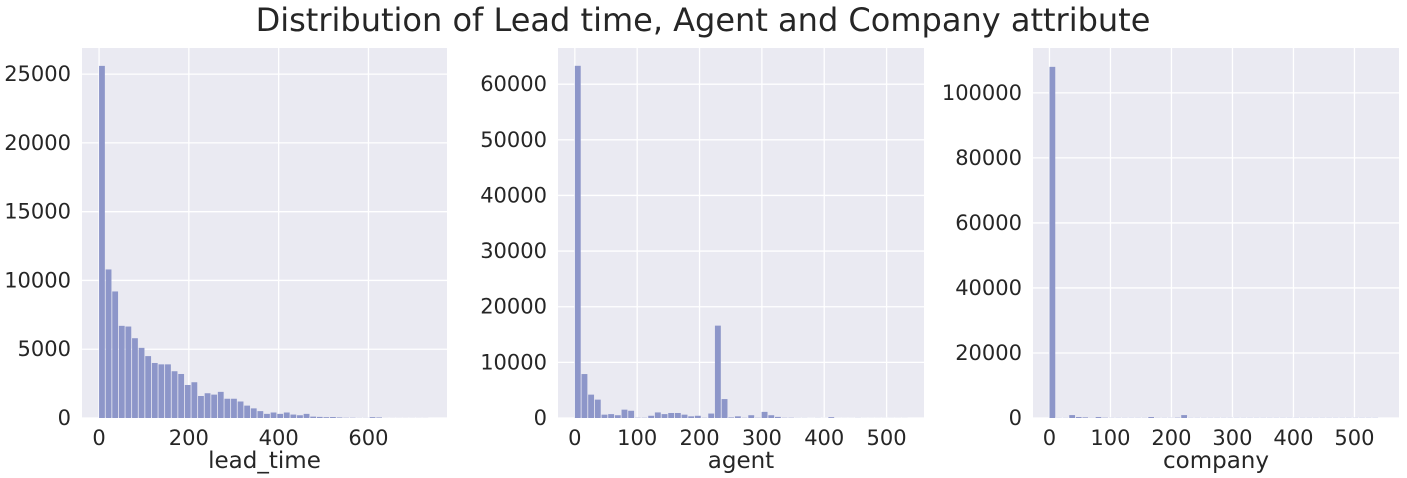 The width and height of the screenshot is (1407, 478). What do you see at coordinates (1232, 438) in the screenshot?
I see `x-tick-label: 300` at bounding box center [1232, 438].